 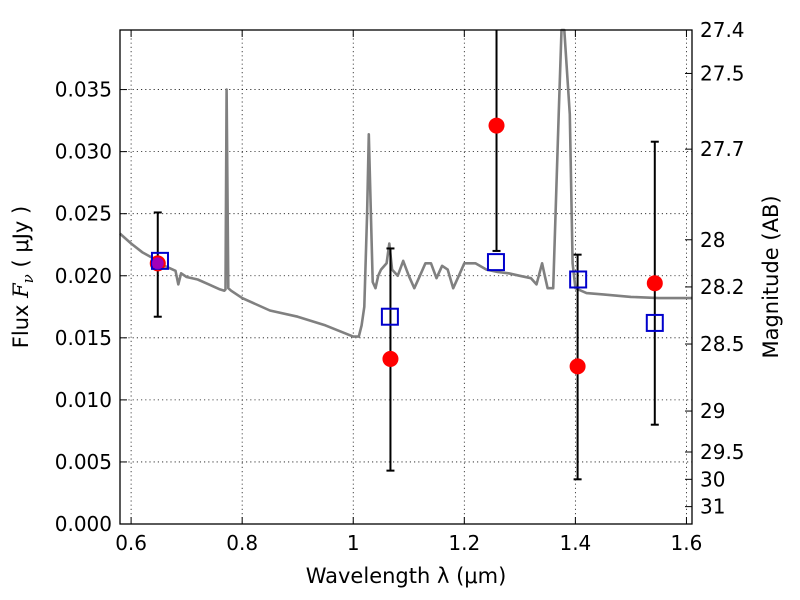 What do you see at coordinates (131, 543) in the screenshot?
I see `x-tick-label: 0.6` at bounding box center [131, 543].